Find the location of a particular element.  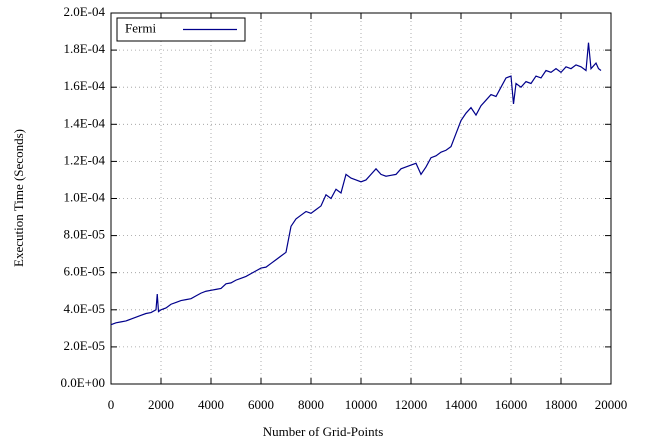

x-tick-label: 20000 is located at coordinates (611, 404).